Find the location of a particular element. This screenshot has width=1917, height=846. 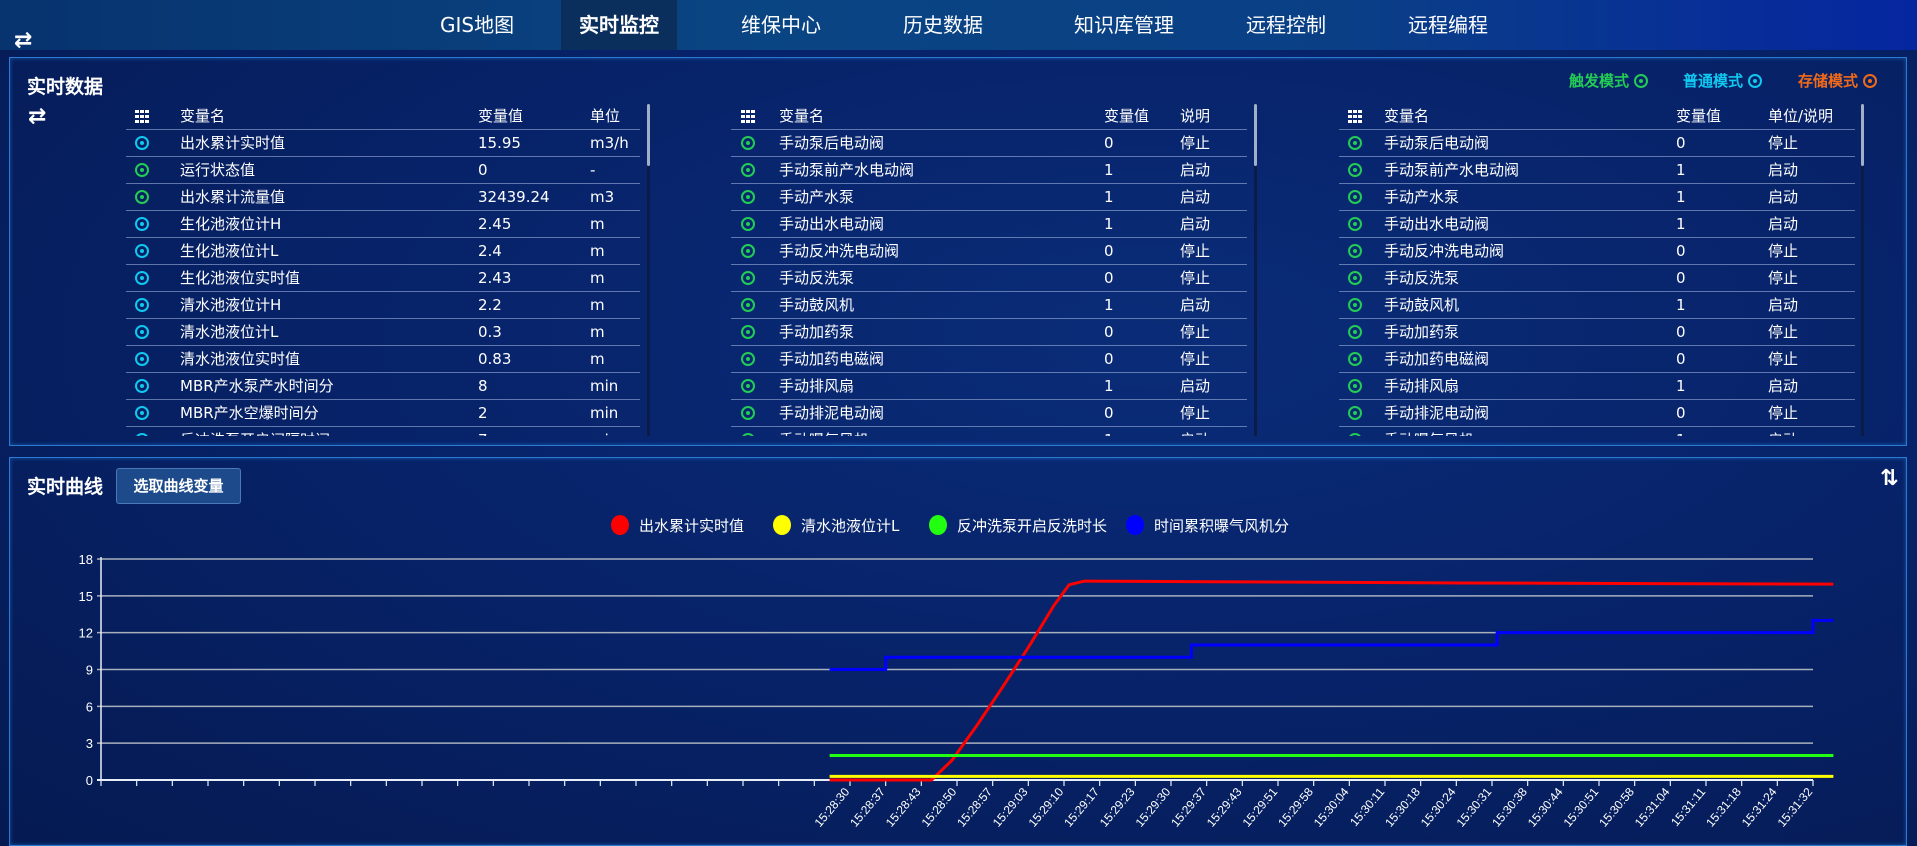

legend-item: 出水累计实时值 is located at coordinates (677, 525).